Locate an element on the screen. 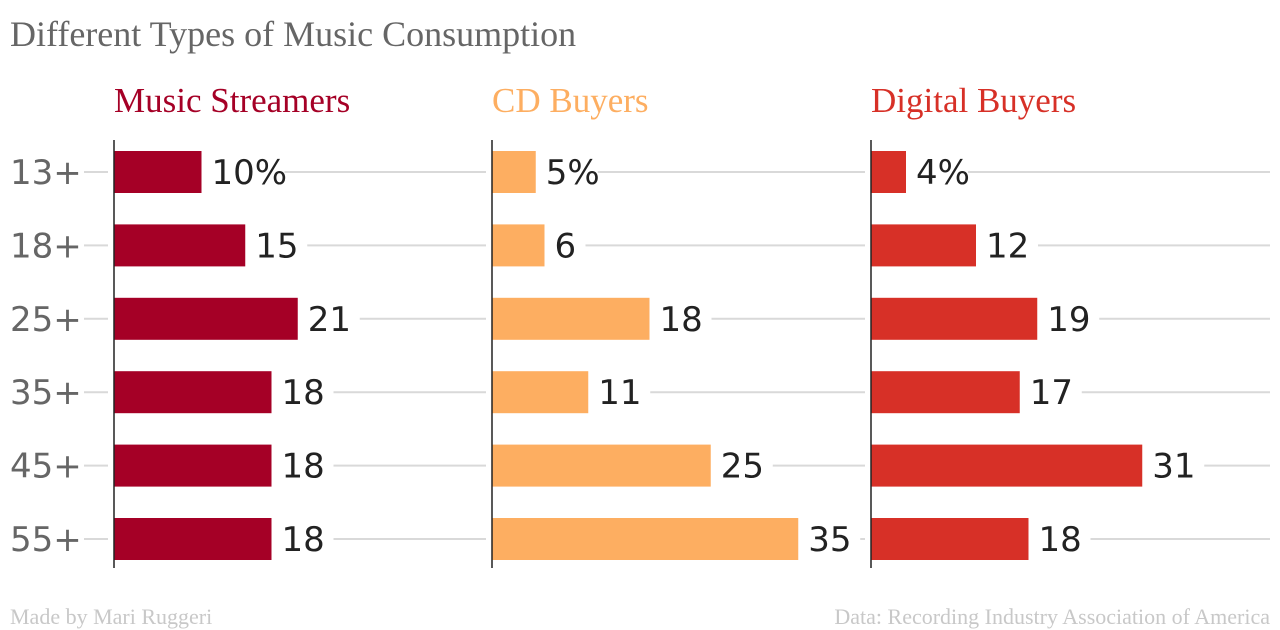 This screenshot has width=1280, height=630. data-label: 19 is located at coordinates (1068, 320).